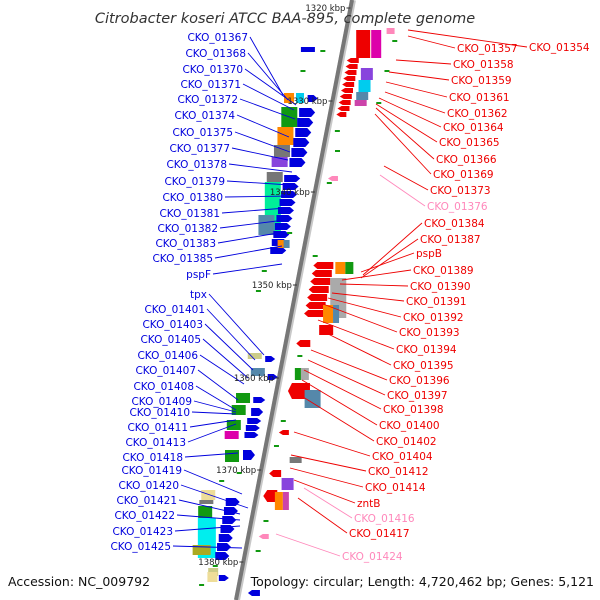 This screenshot has width=600, height=600. What do you see at coordinates (379, 534) in the screenshot?
I see `right-gene-label: CKO_01417` at bounding box center [379, 534].